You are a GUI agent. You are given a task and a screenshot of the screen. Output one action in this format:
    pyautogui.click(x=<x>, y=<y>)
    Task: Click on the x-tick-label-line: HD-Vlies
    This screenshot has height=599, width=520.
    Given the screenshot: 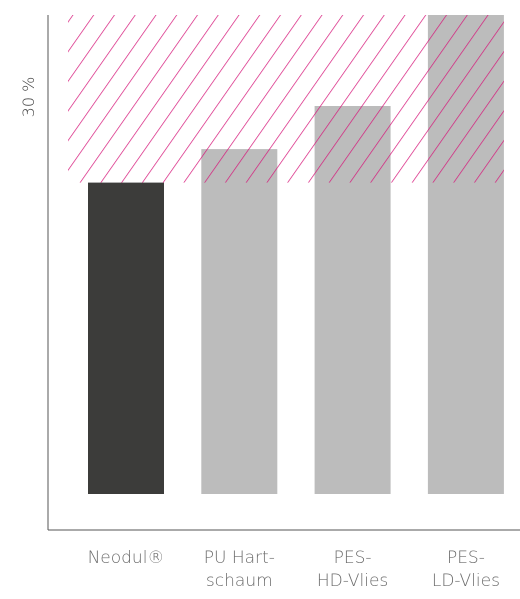 What is the action you would take?
    pyautogui.click(x=352, y=581)
    